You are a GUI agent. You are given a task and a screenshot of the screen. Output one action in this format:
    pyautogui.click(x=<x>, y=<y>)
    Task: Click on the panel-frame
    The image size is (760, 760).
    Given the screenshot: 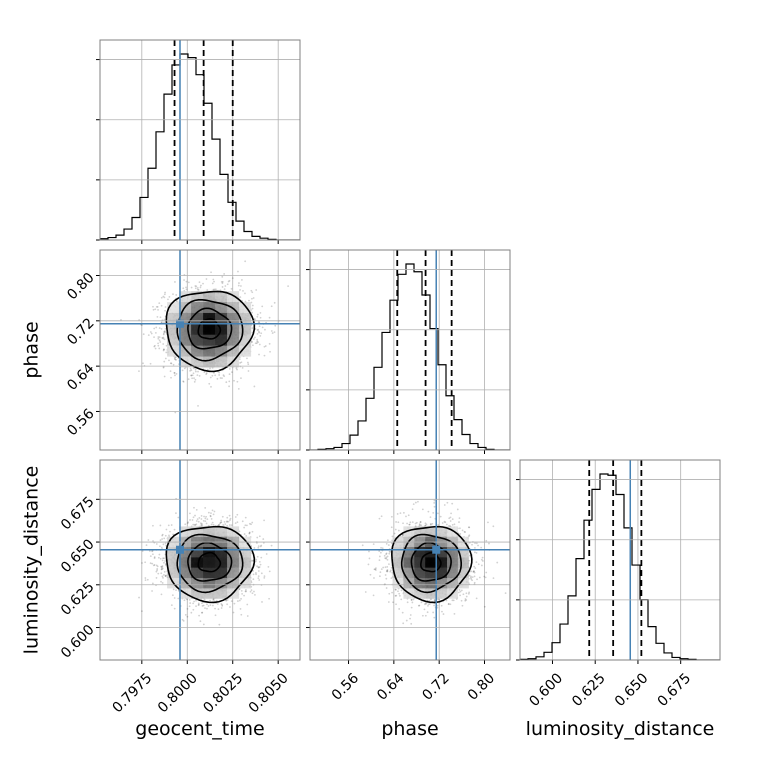 What is the action you would take?
    pyautogui.click(x=410, y=350)
    